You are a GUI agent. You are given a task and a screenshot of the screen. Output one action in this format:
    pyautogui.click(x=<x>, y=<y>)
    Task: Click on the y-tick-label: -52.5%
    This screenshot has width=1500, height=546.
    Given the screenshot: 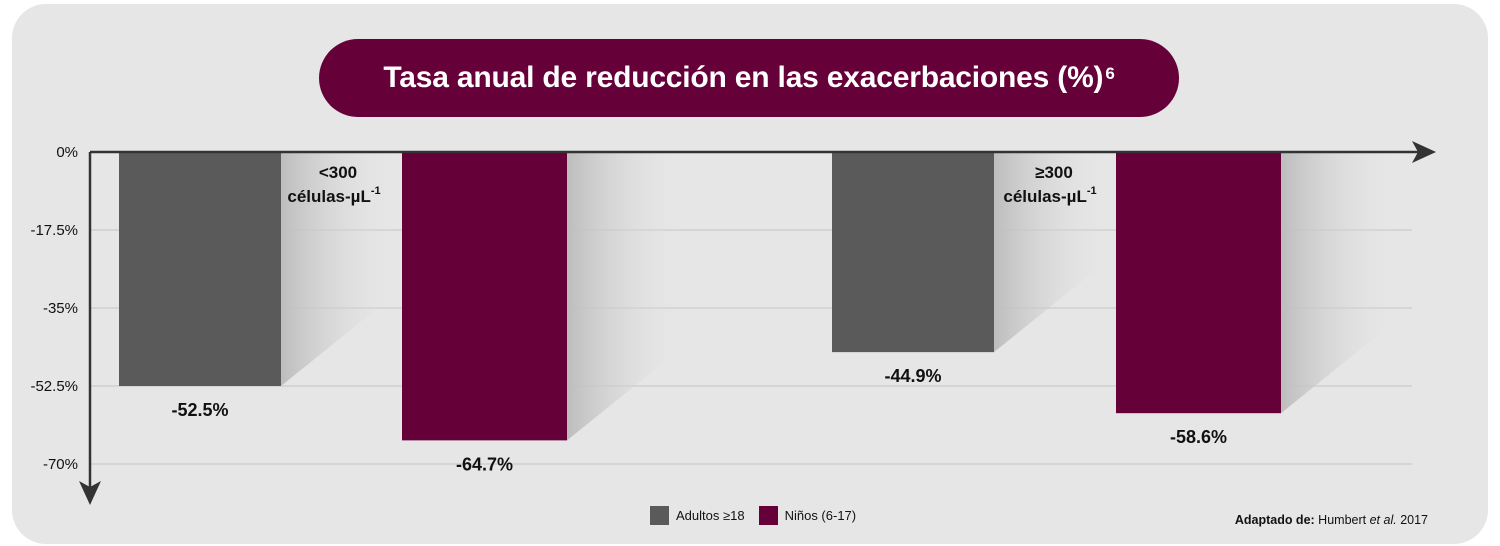 What is the action you would take?
    pyautogui.click(x=54, y=386)
    